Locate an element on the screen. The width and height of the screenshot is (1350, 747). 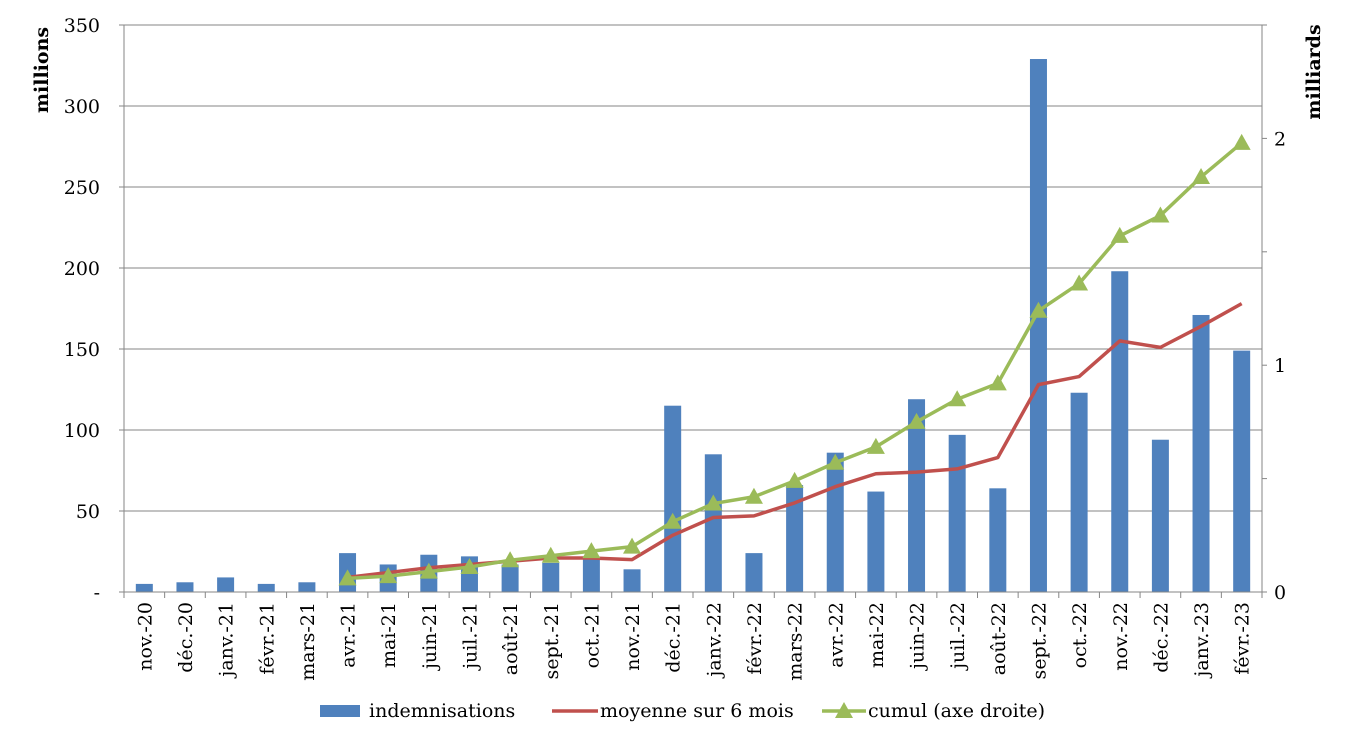
x-tick-label: août-22 is located at coordinates (999, 638).